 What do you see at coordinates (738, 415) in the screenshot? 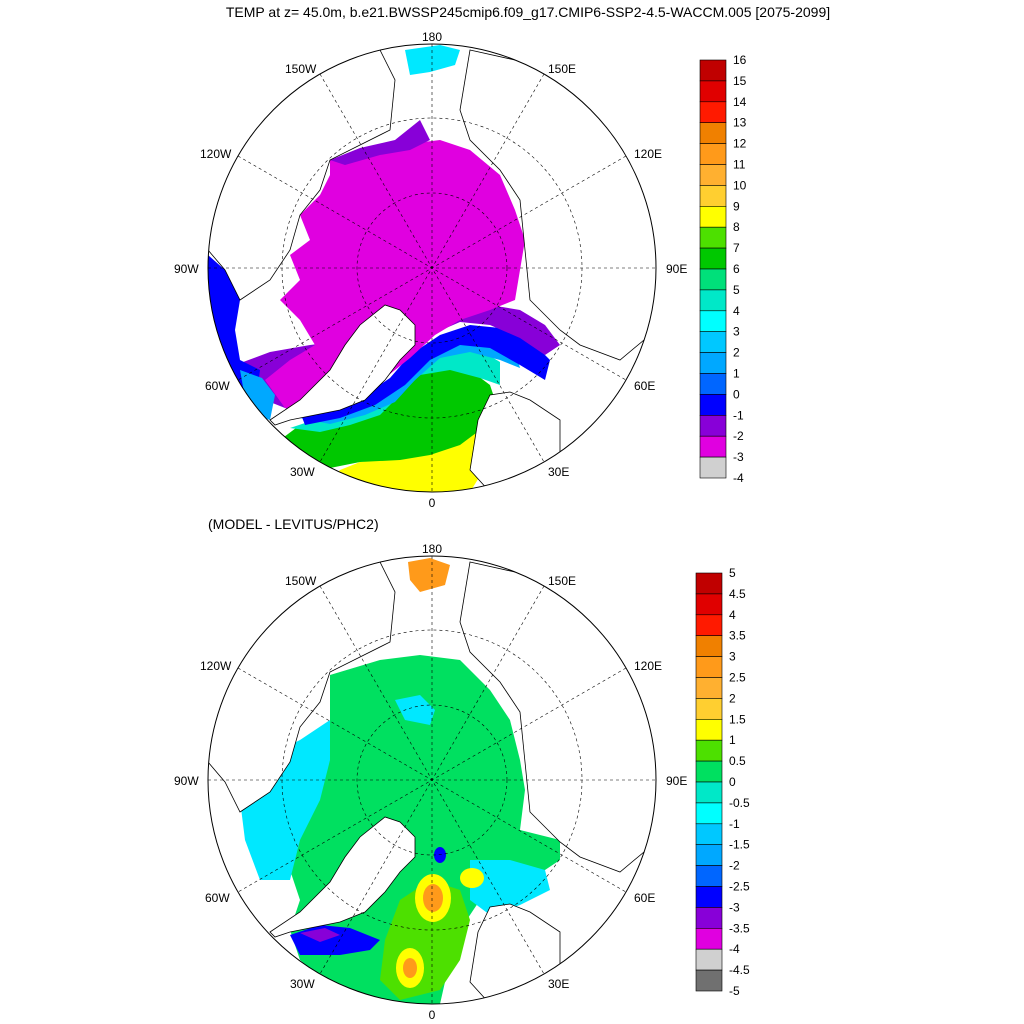
I see `top-colorbar-tick-label: -1` at bounding box center [738, 415].